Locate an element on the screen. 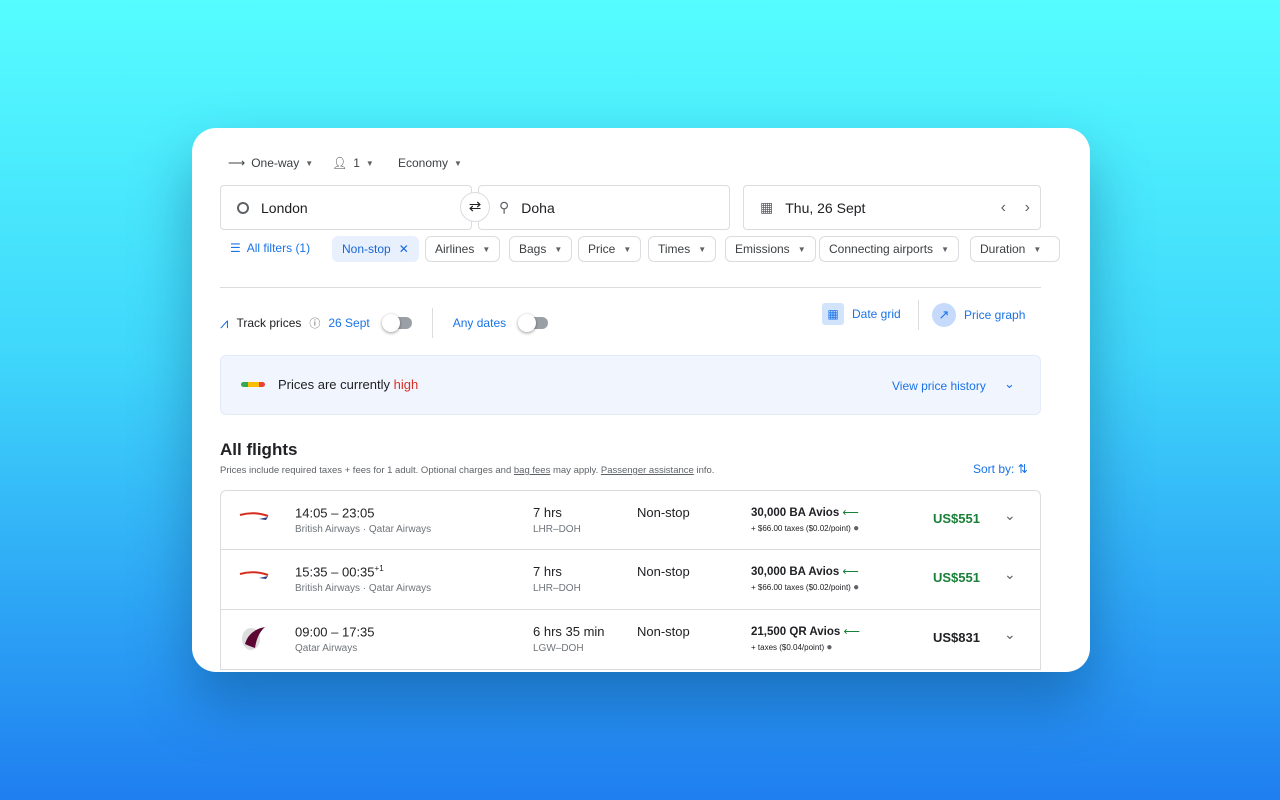  price-graph-button: ↗ Price graph is located at coordinates (978, 315).